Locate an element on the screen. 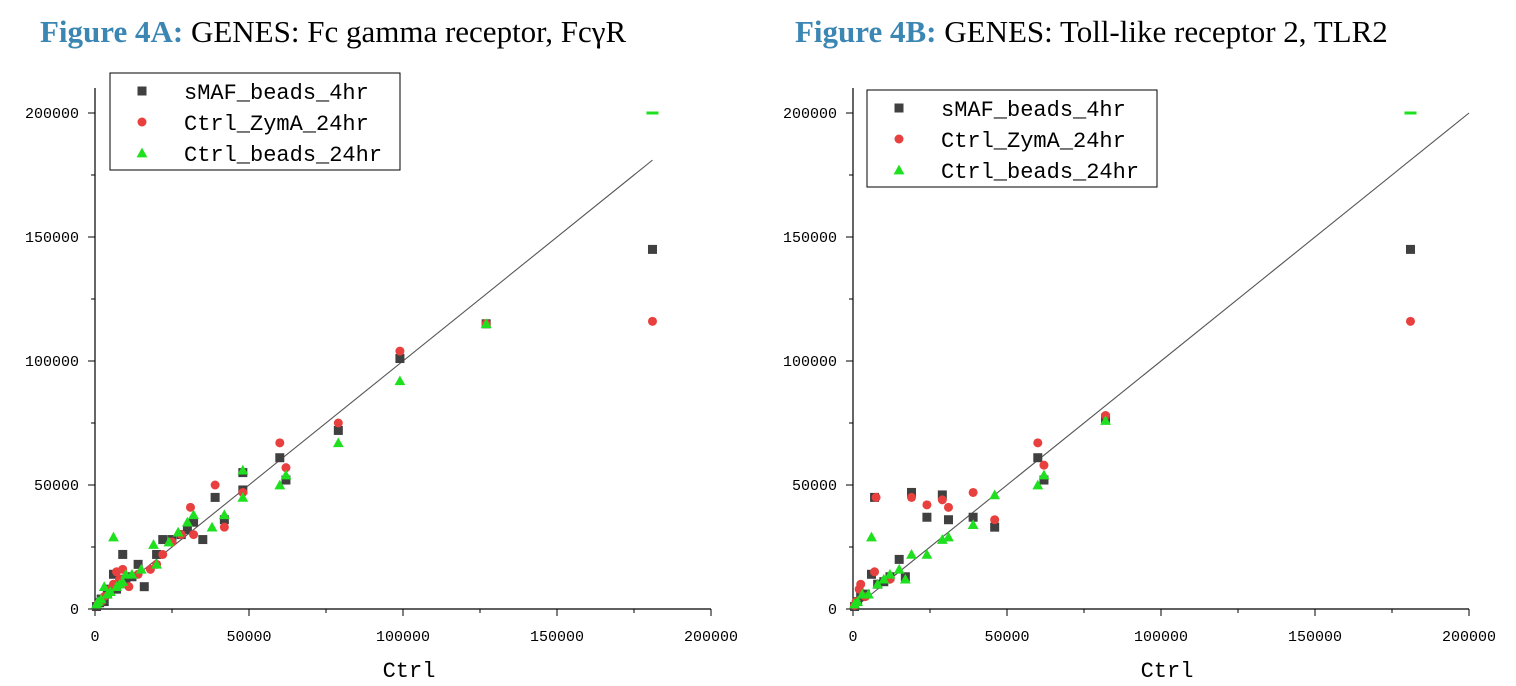 The width and height of the screenshot is (1516, 686). y-tick-label-a: 150000 is located at coordinates (52, 238).